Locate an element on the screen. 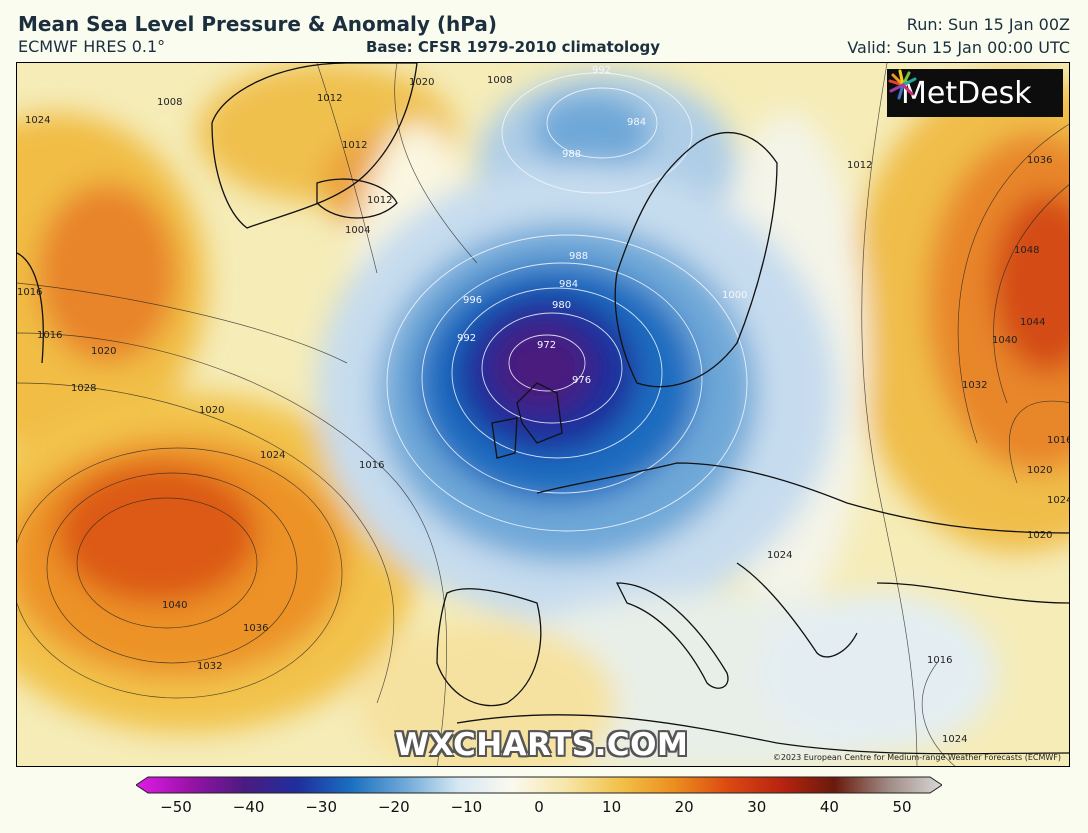 This screenshot has width=1088, height=833. colorbar-tick-label: −20 is located at coordinates (393, 807).